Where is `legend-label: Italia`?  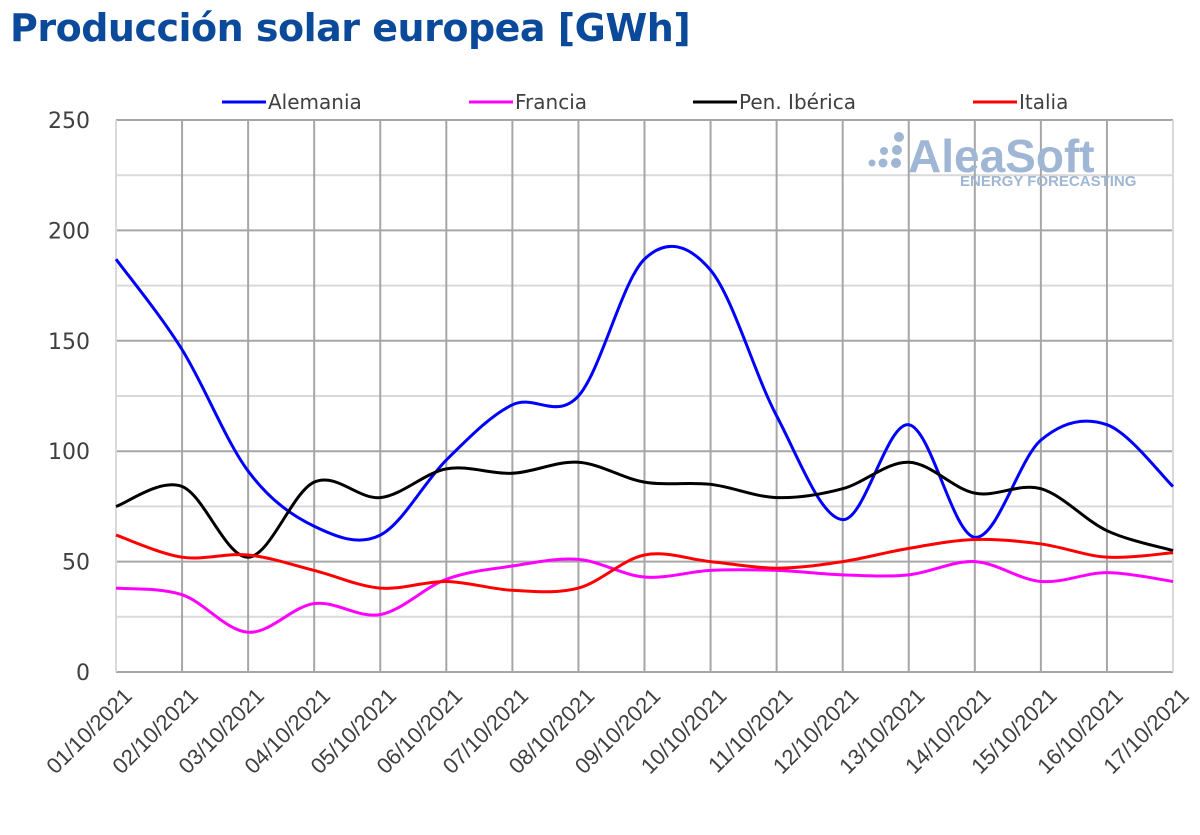 legend-label: Italia is located at coordinates (1043, 102).